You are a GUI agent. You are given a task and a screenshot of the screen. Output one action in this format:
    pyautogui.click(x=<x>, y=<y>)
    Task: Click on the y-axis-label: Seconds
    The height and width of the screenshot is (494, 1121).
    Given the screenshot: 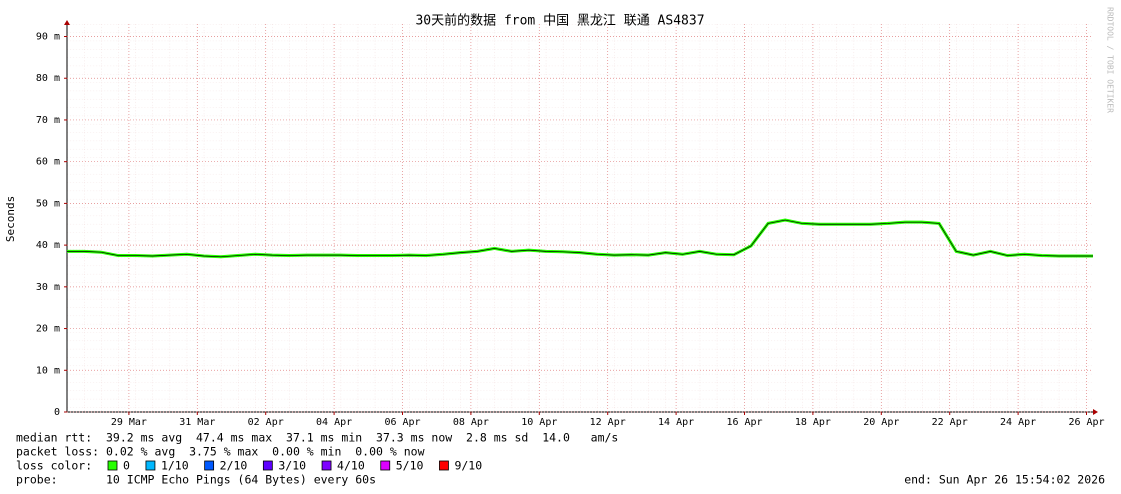 What is the action you would take?
    pyautogui.click(x=10, y=219)
    